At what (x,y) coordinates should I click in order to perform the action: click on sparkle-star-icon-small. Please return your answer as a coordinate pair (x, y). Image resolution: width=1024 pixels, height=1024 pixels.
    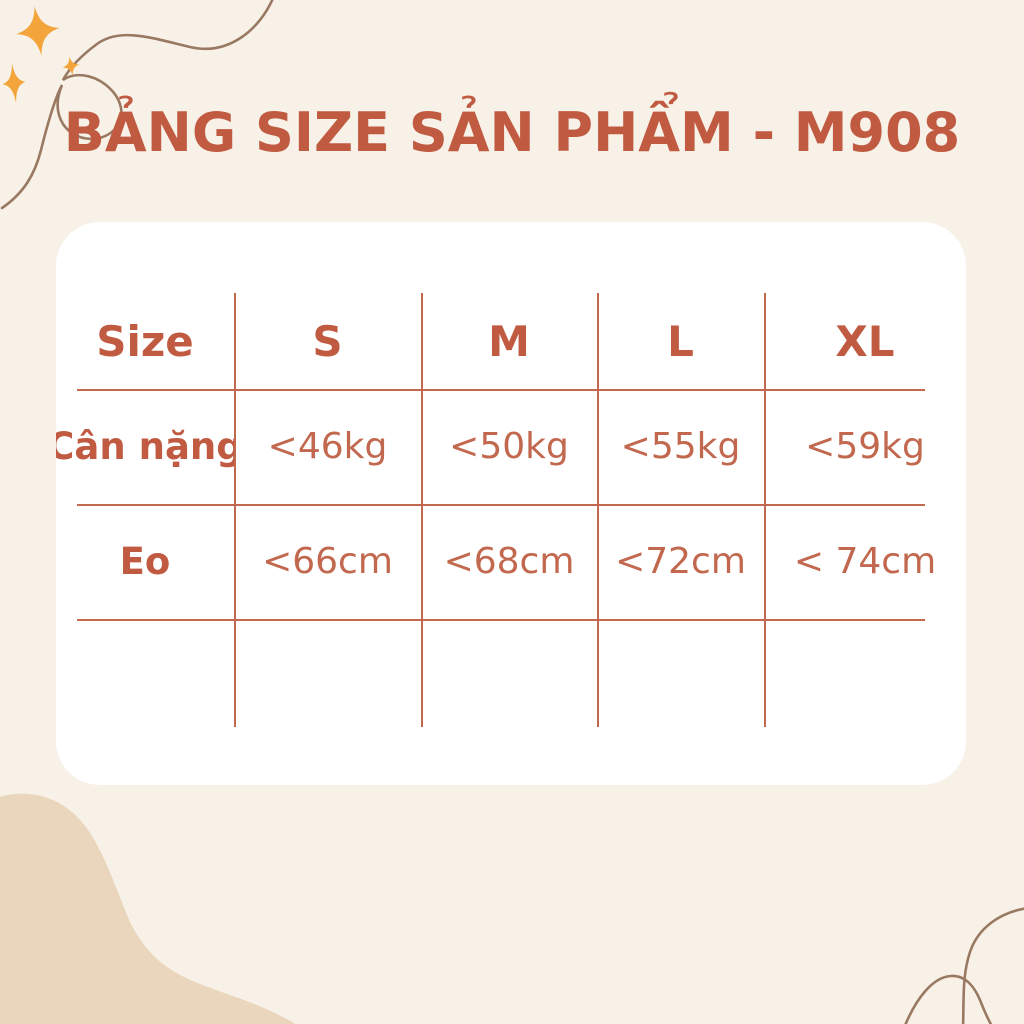
    Looking at the image, I should click on (71, 66).